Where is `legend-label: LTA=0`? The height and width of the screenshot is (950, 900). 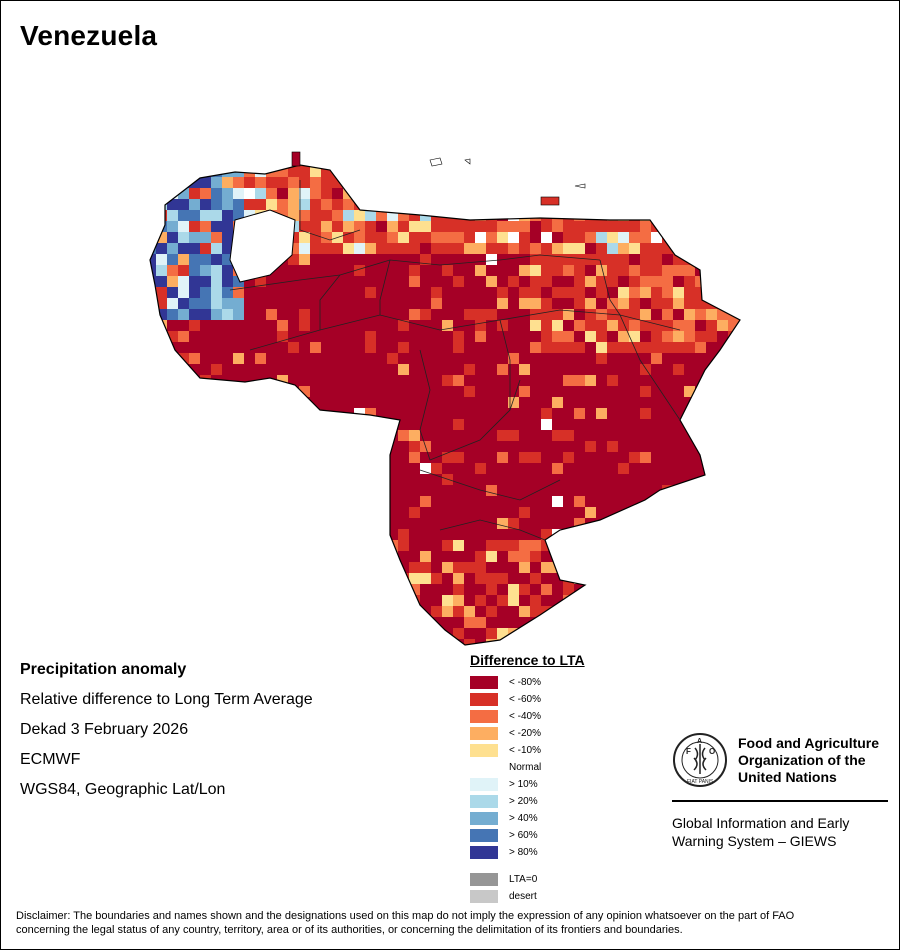
legend-label: LTA=0 is located at coordinates (523, 879).